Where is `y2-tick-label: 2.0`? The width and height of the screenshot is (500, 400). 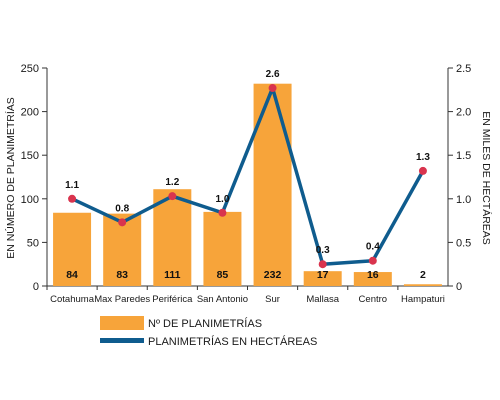
y2-tick-label: 2.0 is located at coordinates (463, 113).